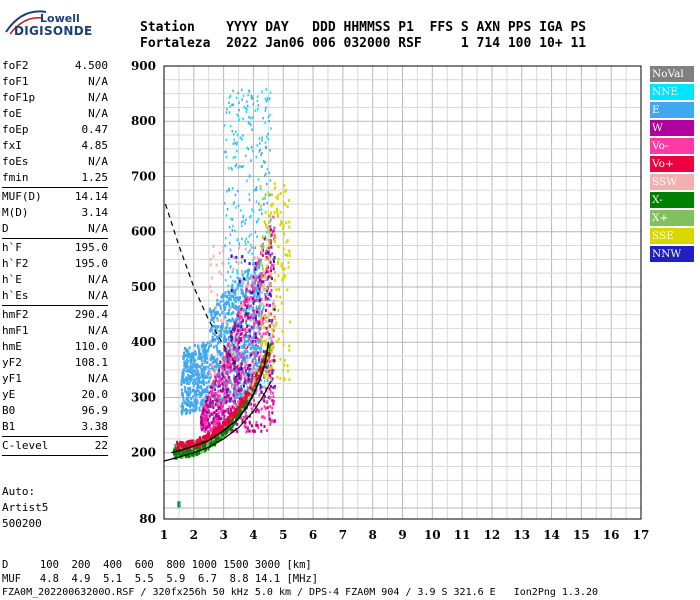  What do you see at coordinates (143, 342) in the screenshot?
I see `y-tick-label: 400` at bounding box center [143, 342].